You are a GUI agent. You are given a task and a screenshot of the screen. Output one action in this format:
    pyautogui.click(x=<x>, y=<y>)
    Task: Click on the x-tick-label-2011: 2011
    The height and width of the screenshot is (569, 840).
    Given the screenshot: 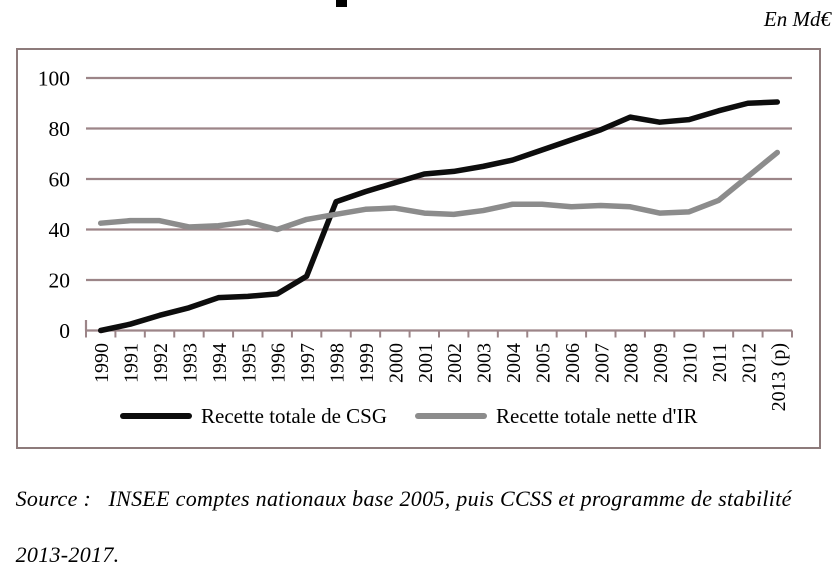 What is the action you would take?
    pyautogui.click(x=720, y=362)
    